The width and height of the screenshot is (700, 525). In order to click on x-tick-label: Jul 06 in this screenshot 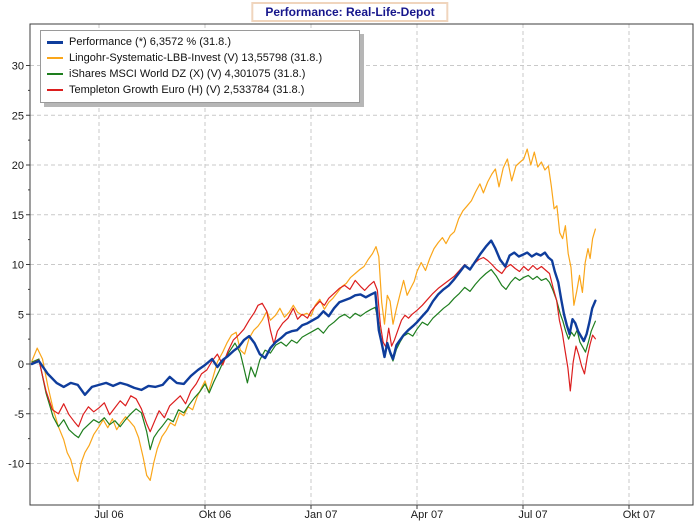, I will do `click(108, 515)`.